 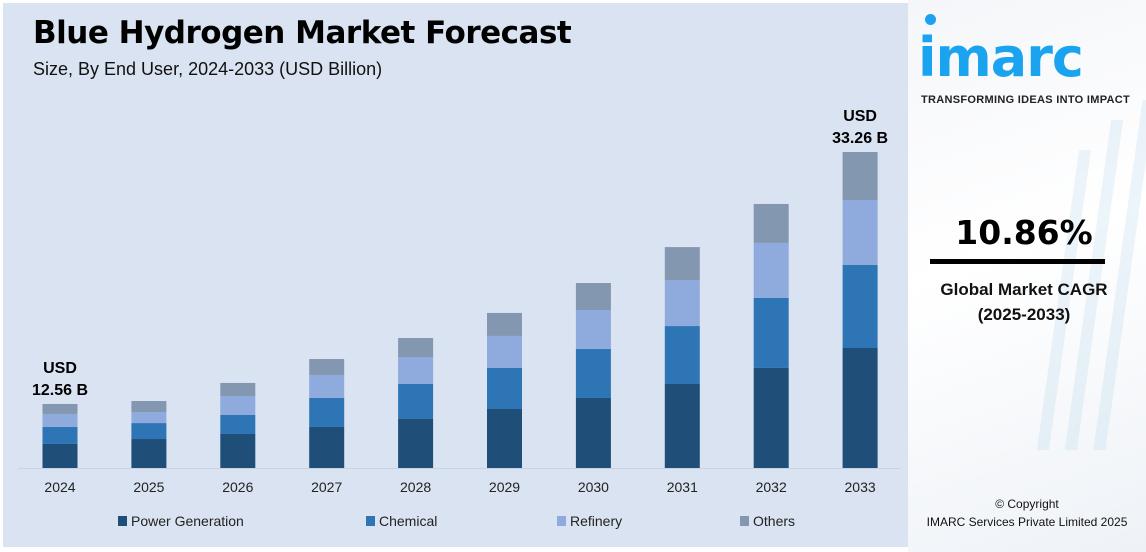 I want to click on bar-segment-power-generation-2025, so click(x=149, y=453).